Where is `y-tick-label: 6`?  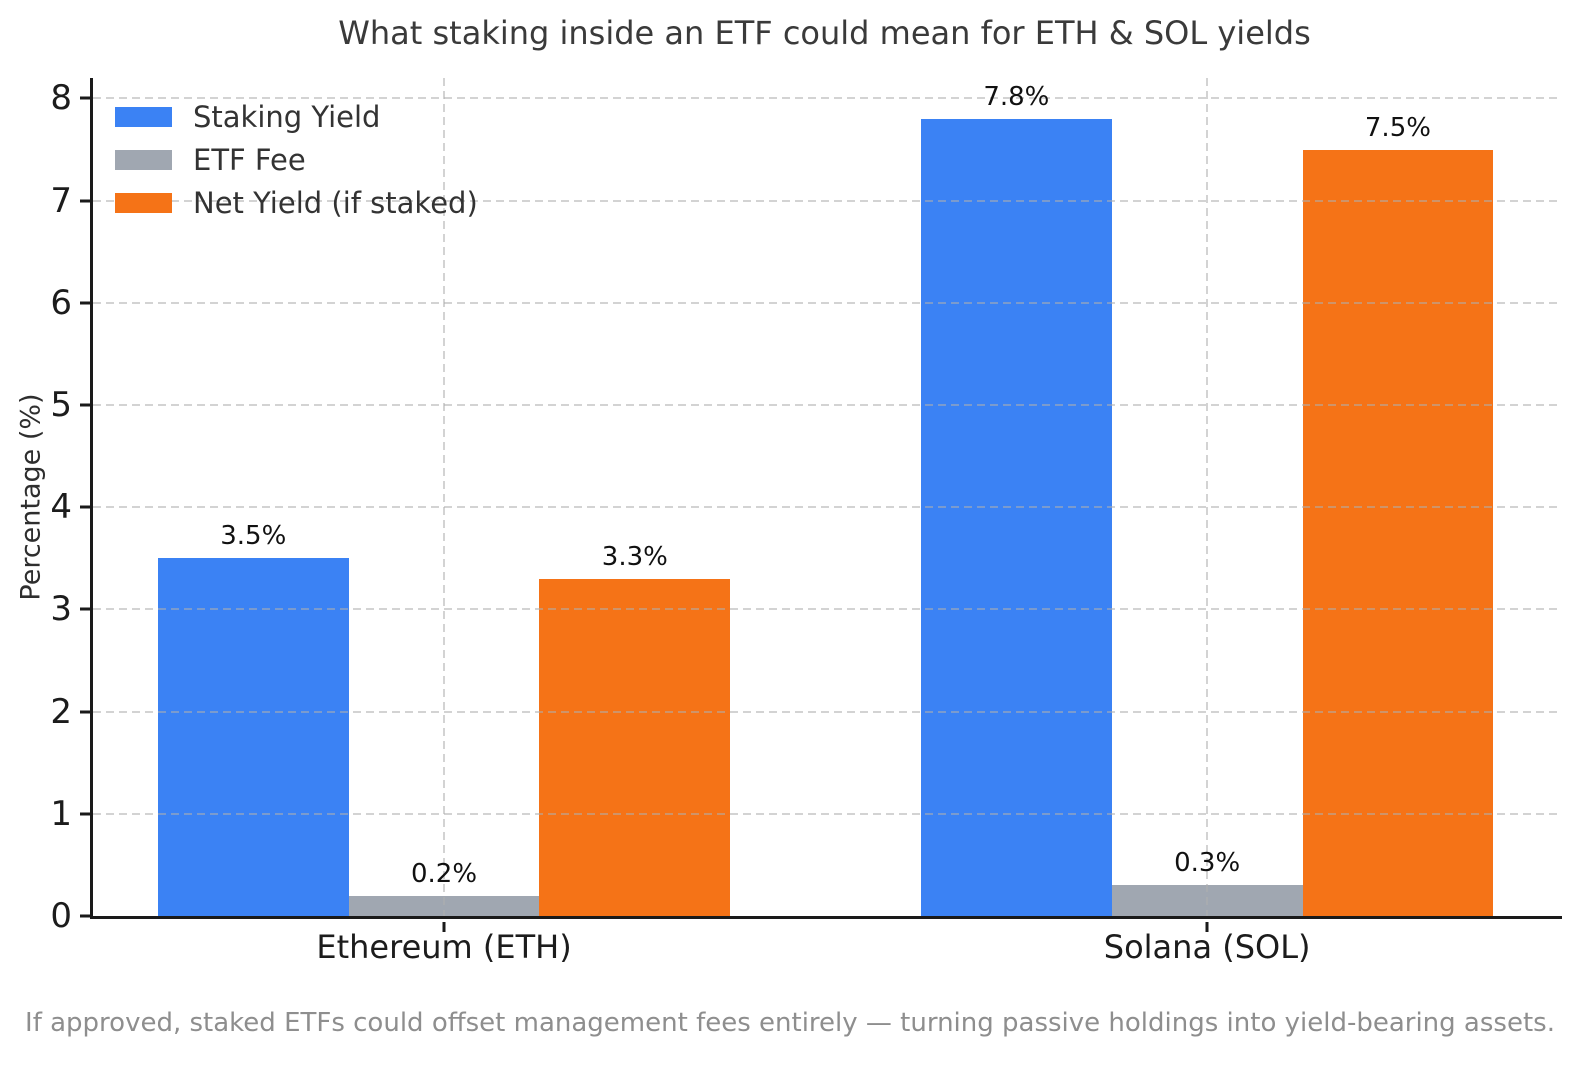 y-tick-label: 6 is located at coordinates (61, 302).